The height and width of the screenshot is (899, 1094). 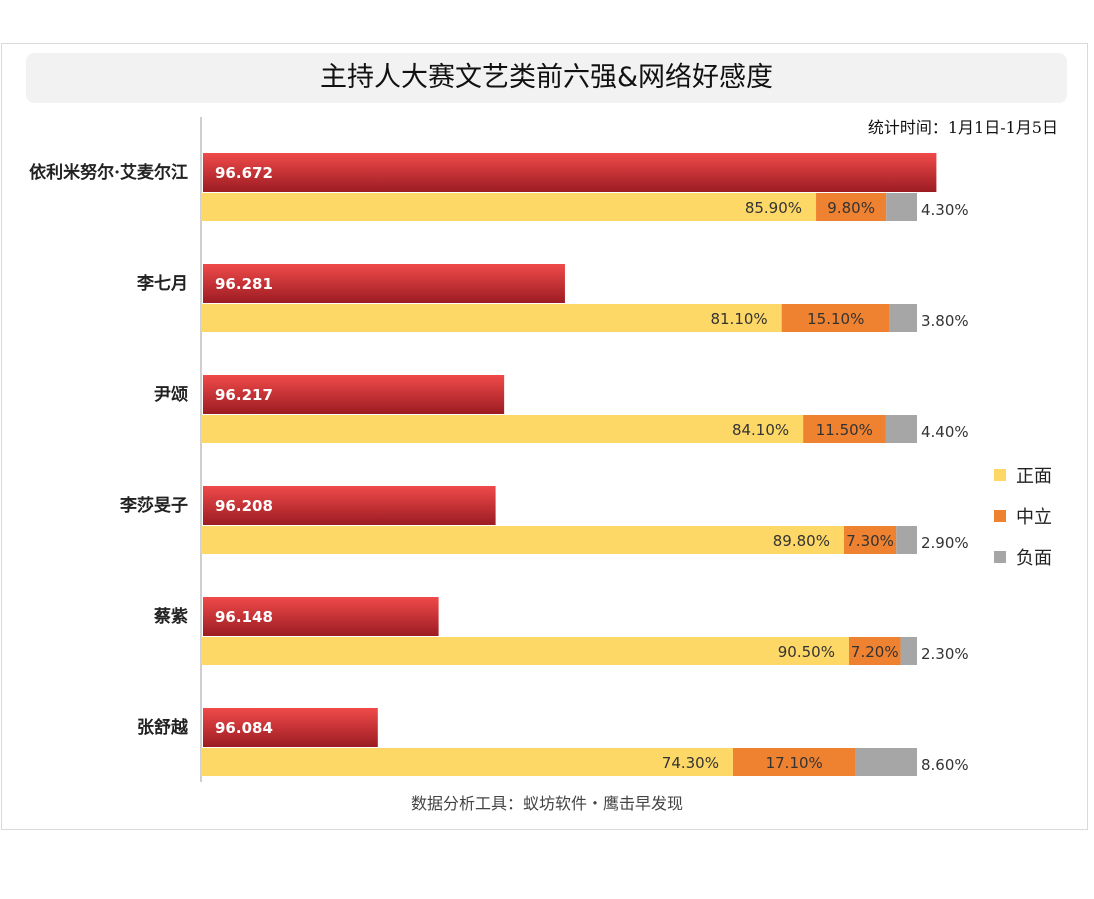 I want to click on neutral-value-label: 7.30%, so click(x=870, y=541).